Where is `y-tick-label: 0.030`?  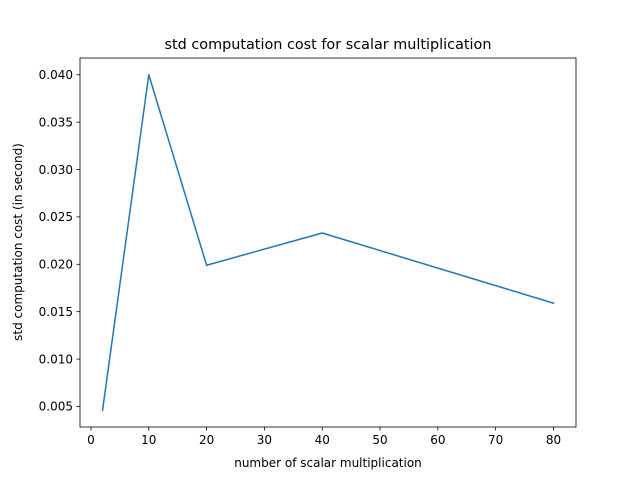
y-tick-label: 0.030 is located at coordinates (56, 170).